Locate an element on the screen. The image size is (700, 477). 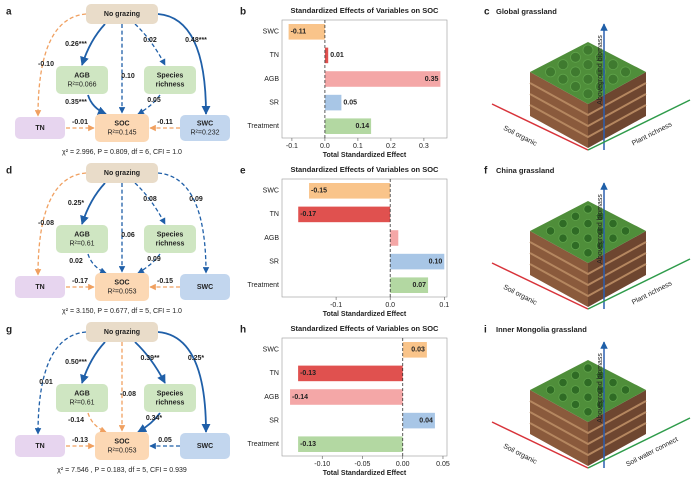
path-coefficient: -0.17 is located at coordinates (80, 281).